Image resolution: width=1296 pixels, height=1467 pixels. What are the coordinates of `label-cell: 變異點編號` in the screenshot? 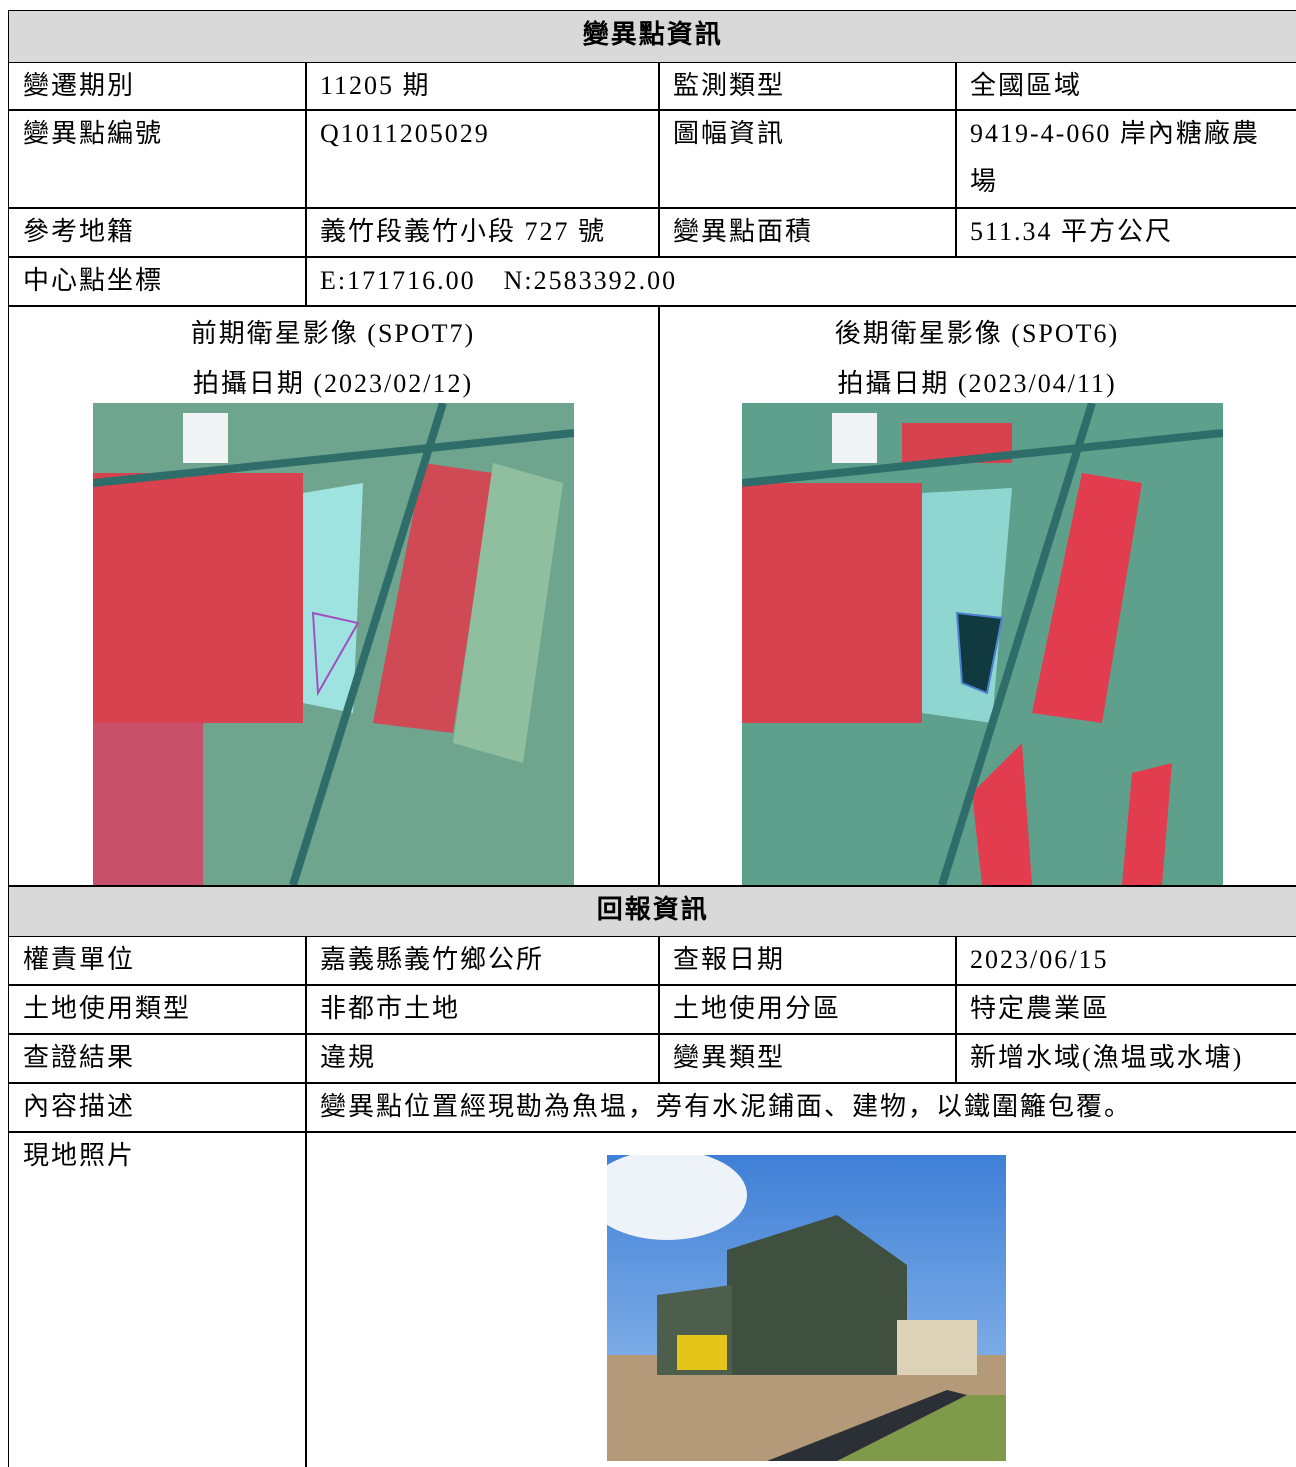 It's located at (157, 159).